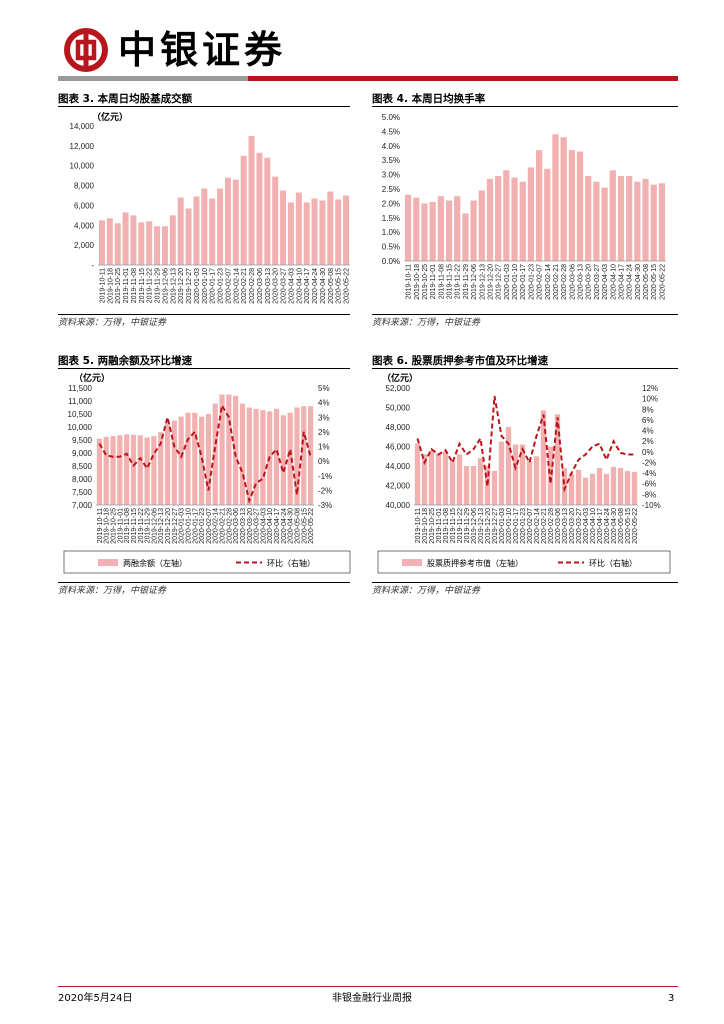  What do you see at coordinates (537, 526) in the screenshot?
I see `x-tick-label: 2020-02-14` at bounding box center [537, 526].